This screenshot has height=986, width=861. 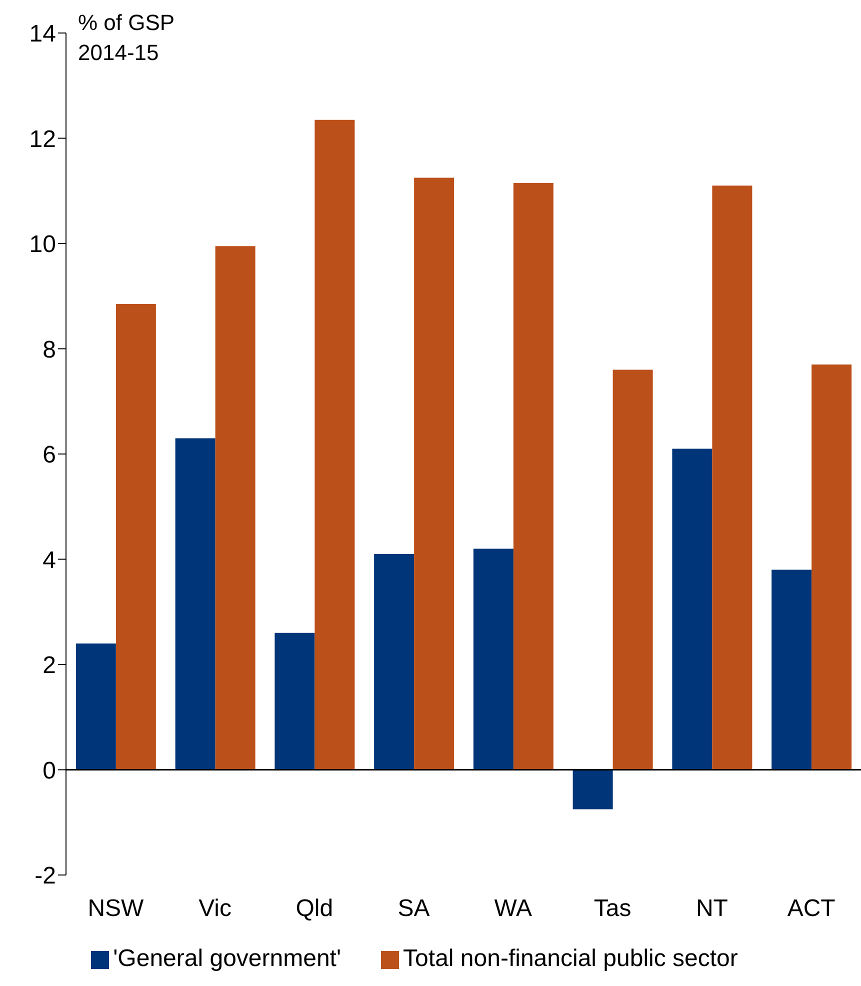 What do you see at coordinates (570, 958) in the screenshot?
I see `legend-label: Total non-financial public sector` at bounding box center [570, 958].